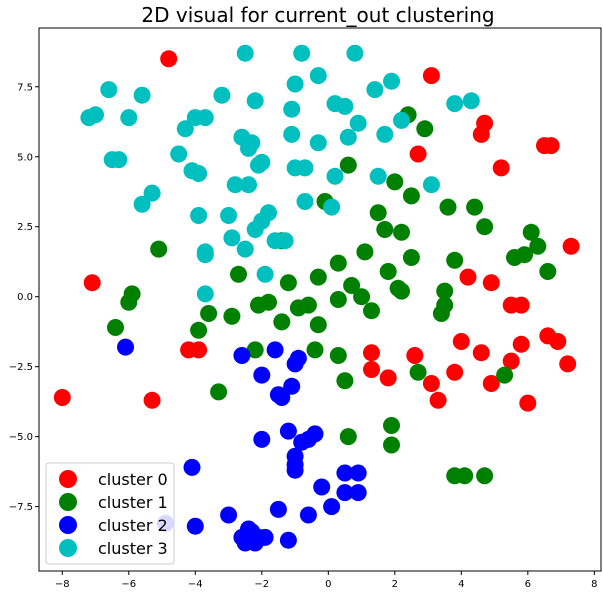 The width and height of the screenshot is (603, 595). I want to click on y-axis: −7.5 −5.0 −2.5 0.0 2.5 5.0 7.5, so click(24, 297).